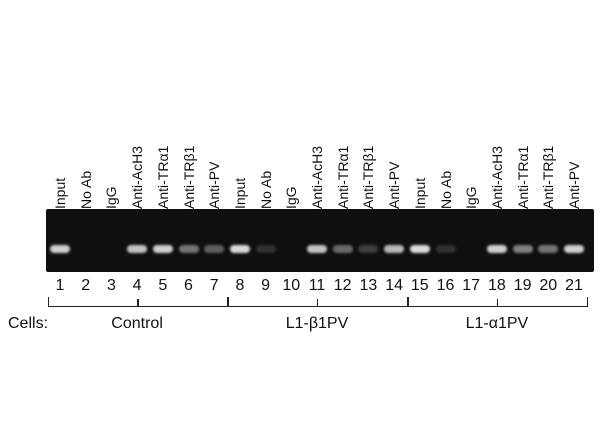 The width and height of the screenshot is (600, 447). What do you see at coordinates (162, 177) in the screenshot?
I see `lane-label-5: Anti-TRα1` at bounding box center [162, 177].